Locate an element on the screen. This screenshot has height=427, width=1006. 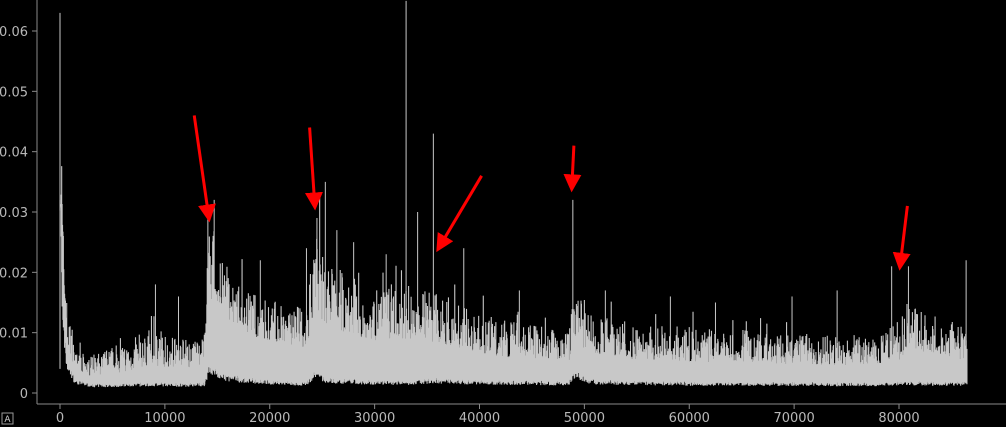
x-tick-label-4: 40000 is located at coordinates (479, 418).